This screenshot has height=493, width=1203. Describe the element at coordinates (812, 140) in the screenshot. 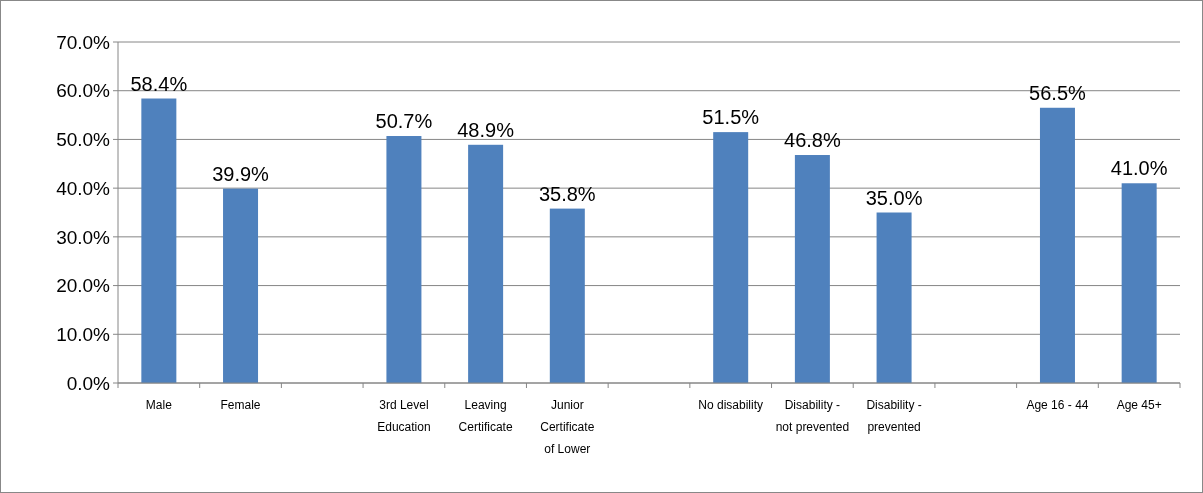

I see `data-label: 46.8%` at that location.